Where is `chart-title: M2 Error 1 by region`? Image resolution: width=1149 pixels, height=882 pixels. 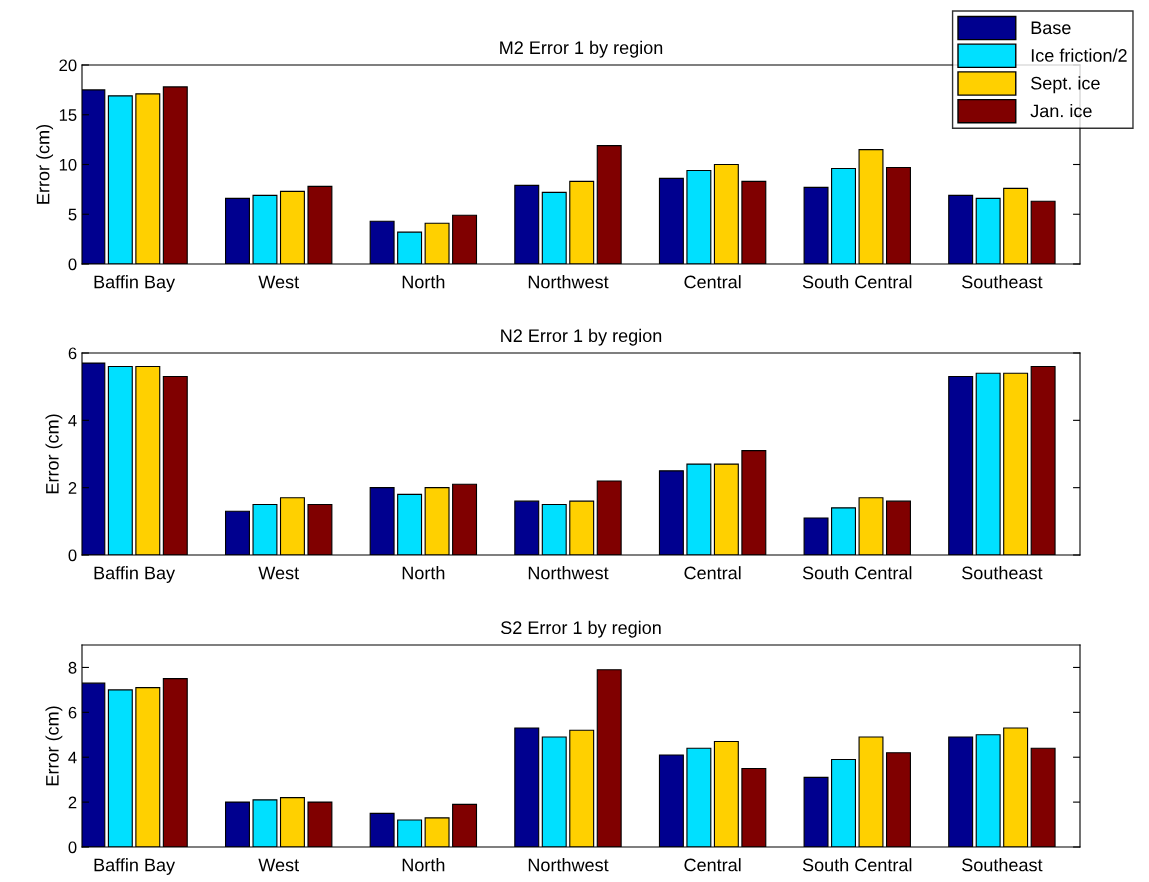
chart-title: M2 Error 1 by region is located at coordinates (581, 49).